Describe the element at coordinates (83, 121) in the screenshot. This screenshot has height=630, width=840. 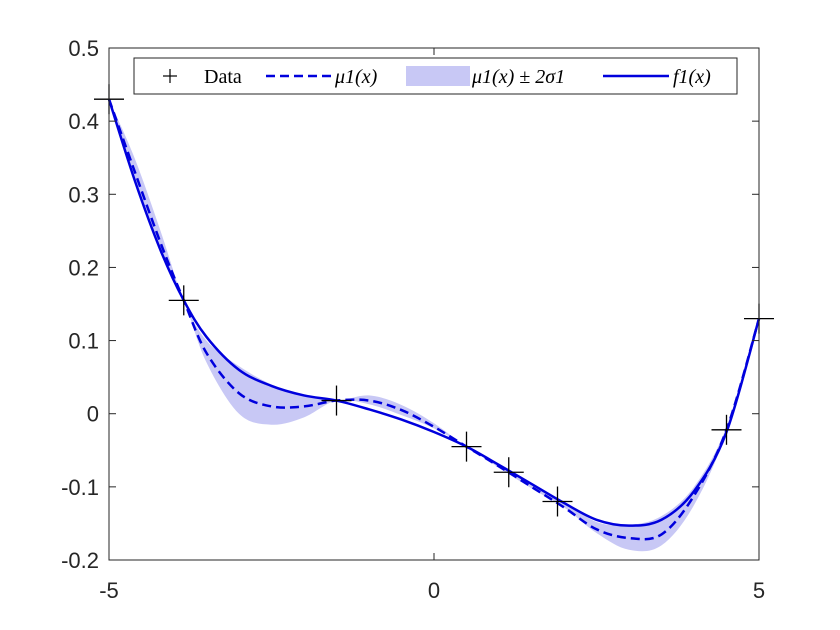
I see `y-tick-label: 0.4` at that location.